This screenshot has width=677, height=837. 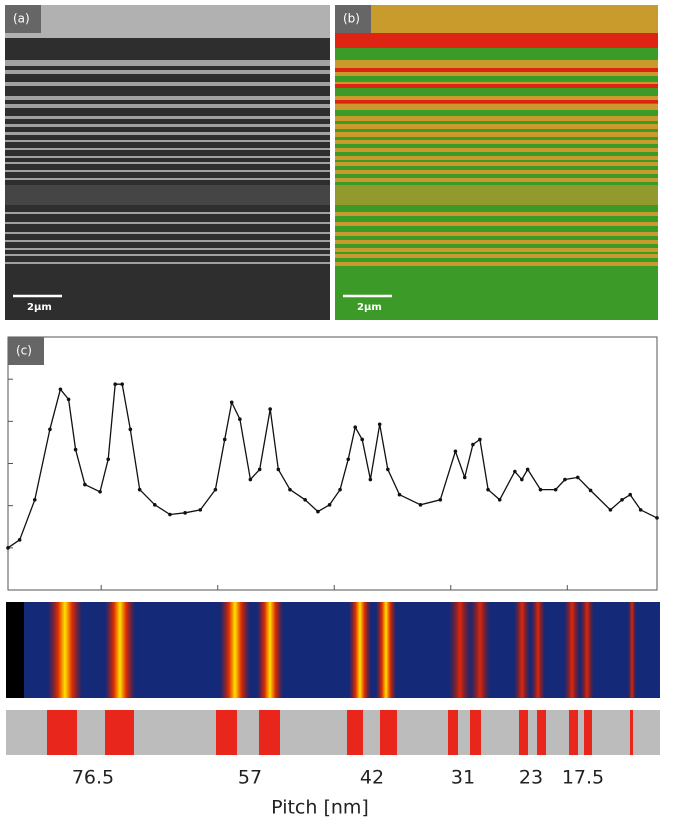 I want to click on panel-label: (a), so click(x=21, y=19).